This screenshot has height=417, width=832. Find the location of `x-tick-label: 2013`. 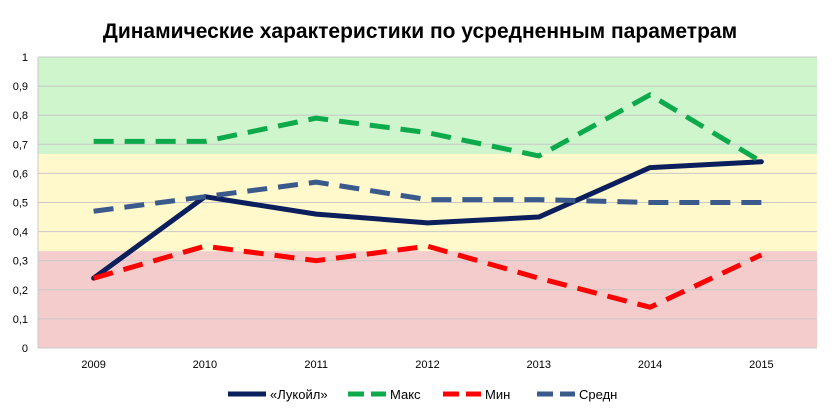

x-tick-label: 2013 is located at coordinates (539, 365).